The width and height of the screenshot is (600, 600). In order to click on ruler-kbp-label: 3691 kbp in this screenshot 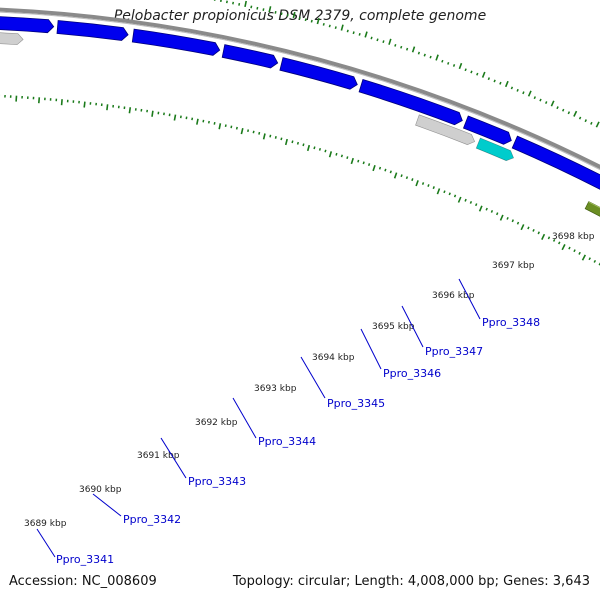, I will do `click(158, 456)`.